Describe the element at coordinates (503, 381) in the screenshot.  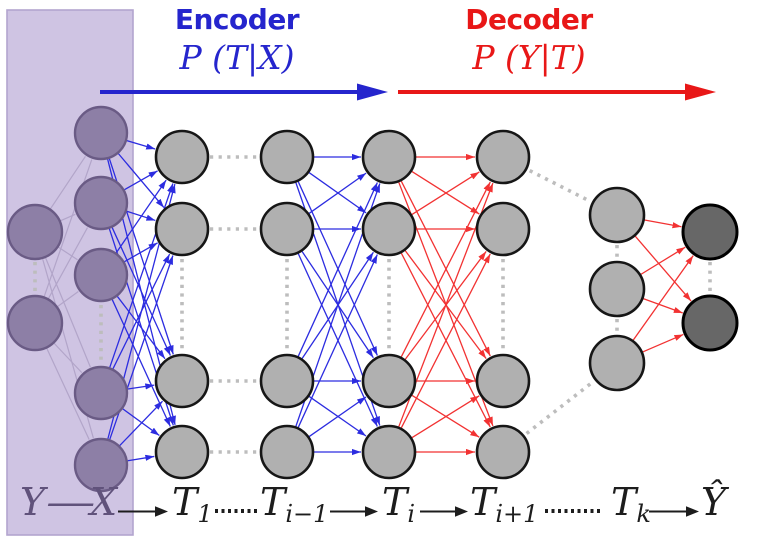
I see `node-Ti+1-3` at that location.